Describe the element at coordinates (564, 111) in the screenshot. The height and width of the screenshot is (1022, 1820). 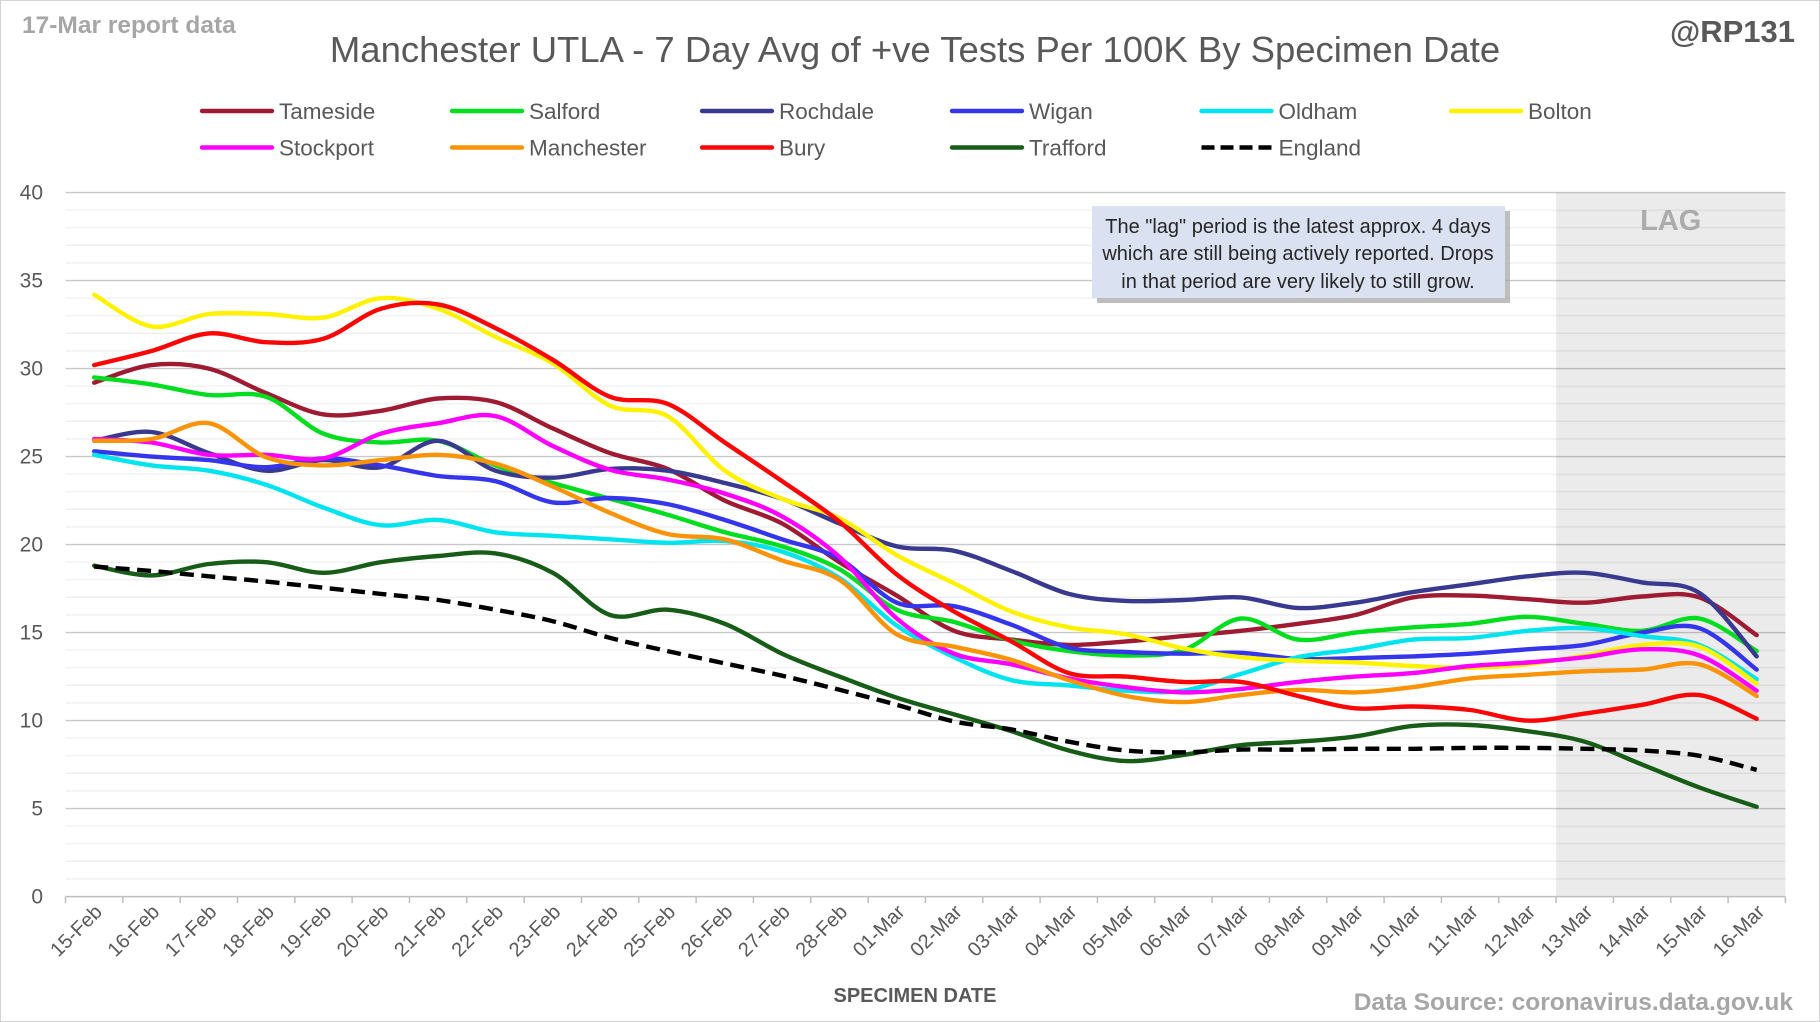
I see `svg-text: Salford` at that location.